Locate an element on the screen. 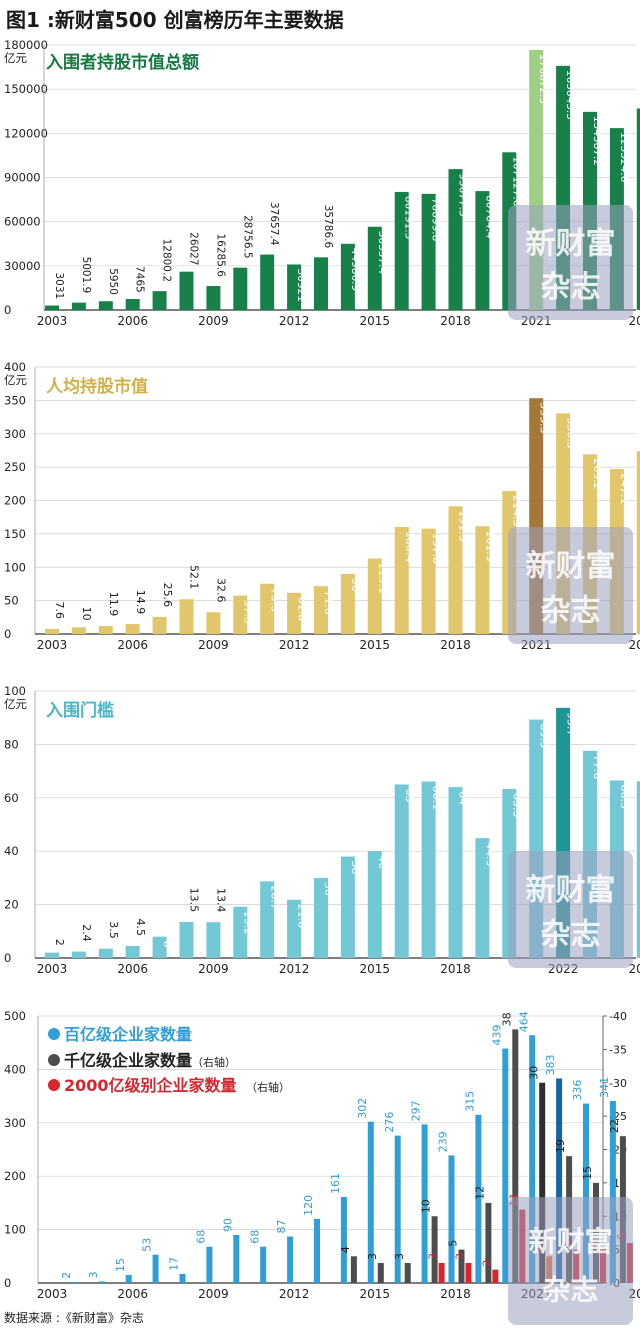  data-label: 157.8 is located at coordinates (436, 549).